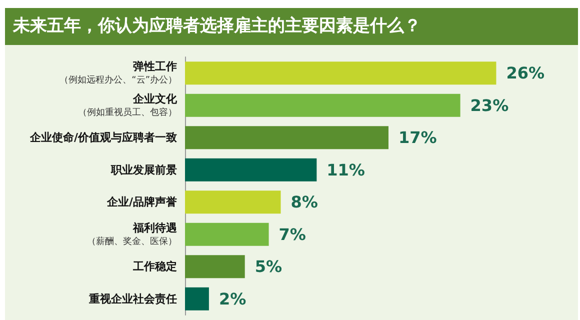 The height and width of the screenshot is (320, 580). I want to click on y-tick-label: 工作稳定, so click(154, 267).